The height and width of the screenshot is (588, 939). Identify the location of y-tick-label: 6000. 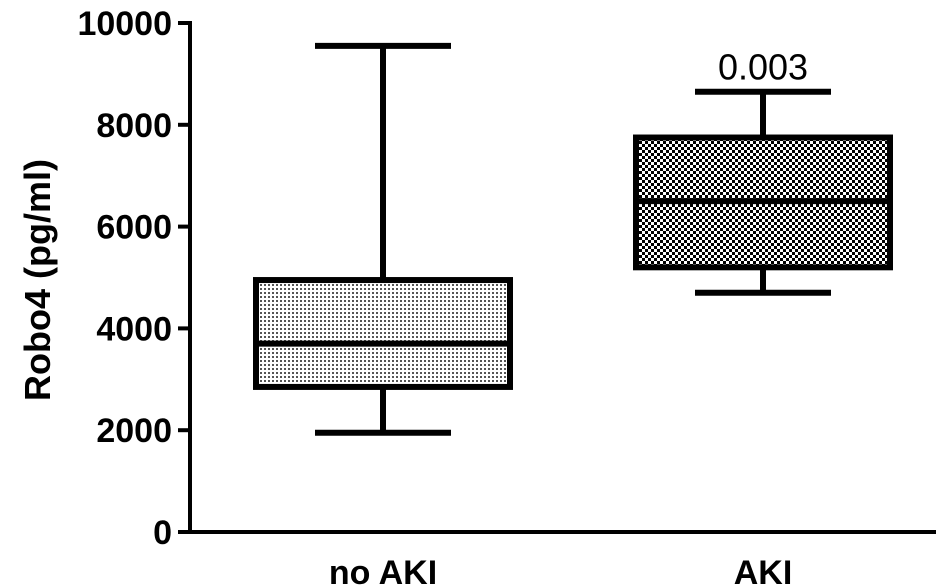
(134, 228).